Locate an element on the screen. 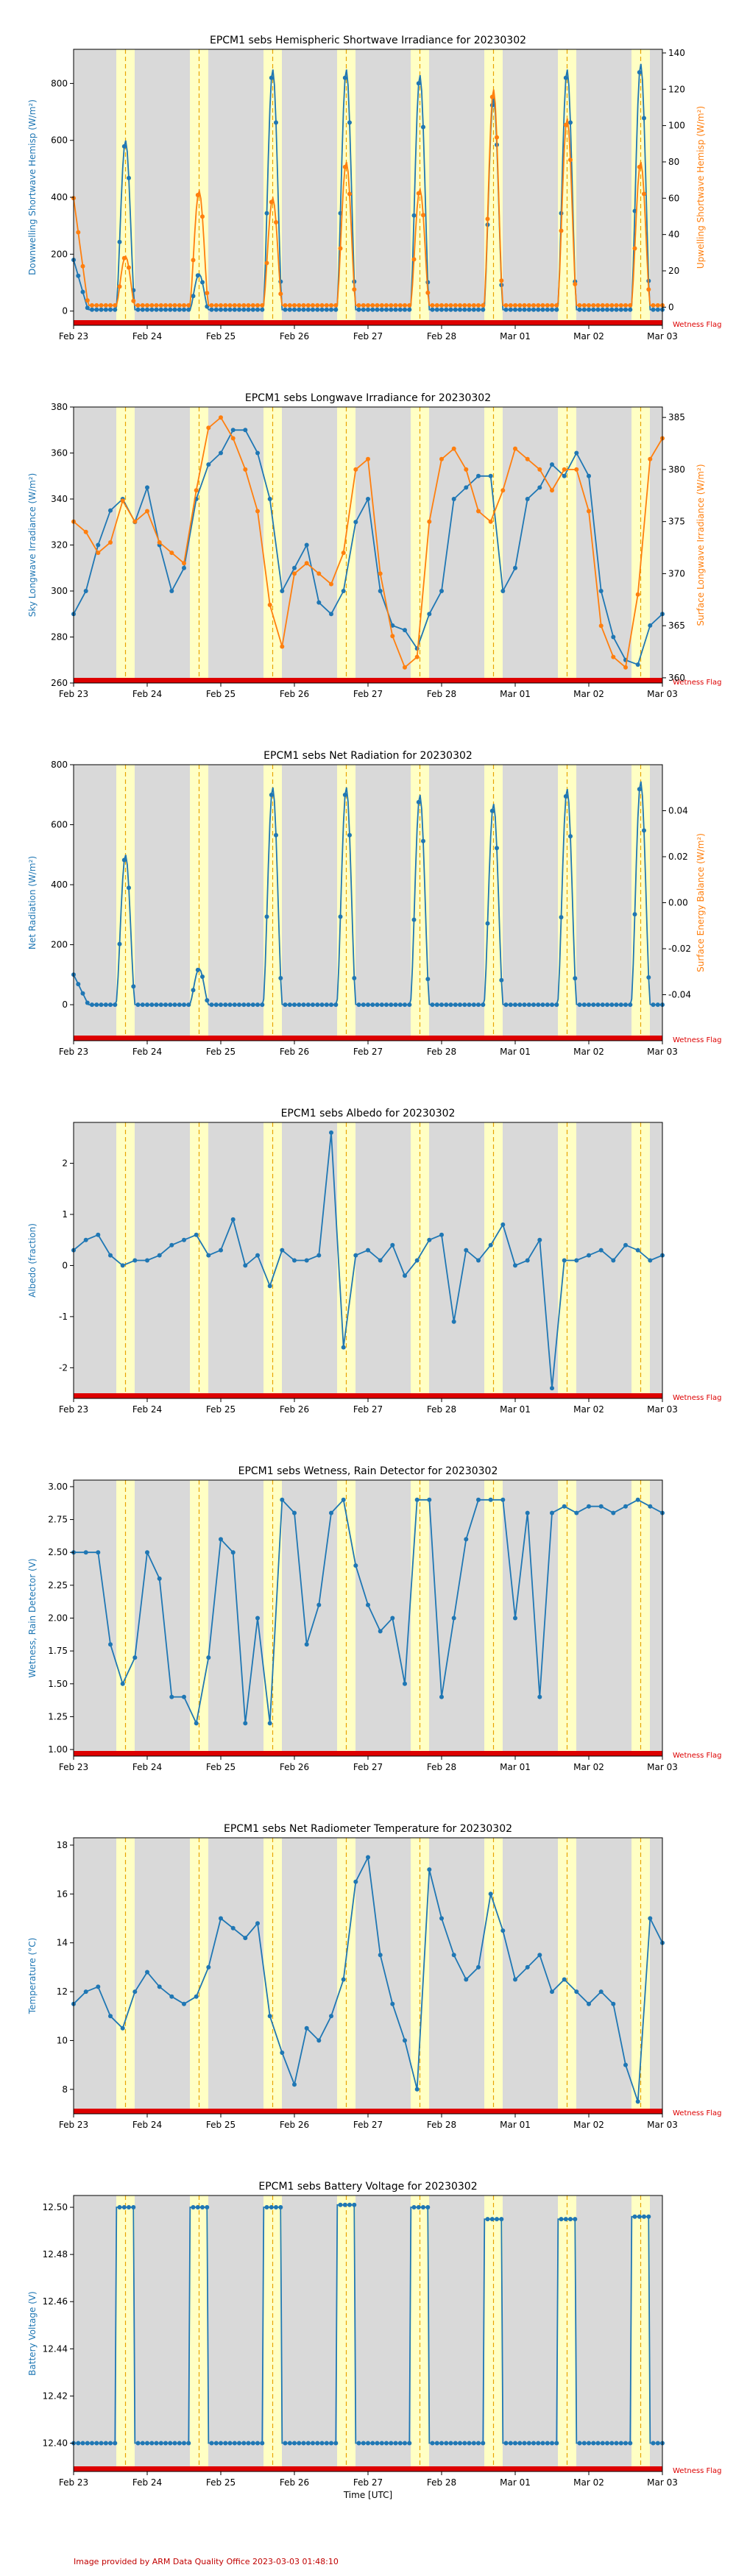 The width and height of the screenshot is (736, 2576). y2-tick-label: 375 is located at coordinates (676, 522).